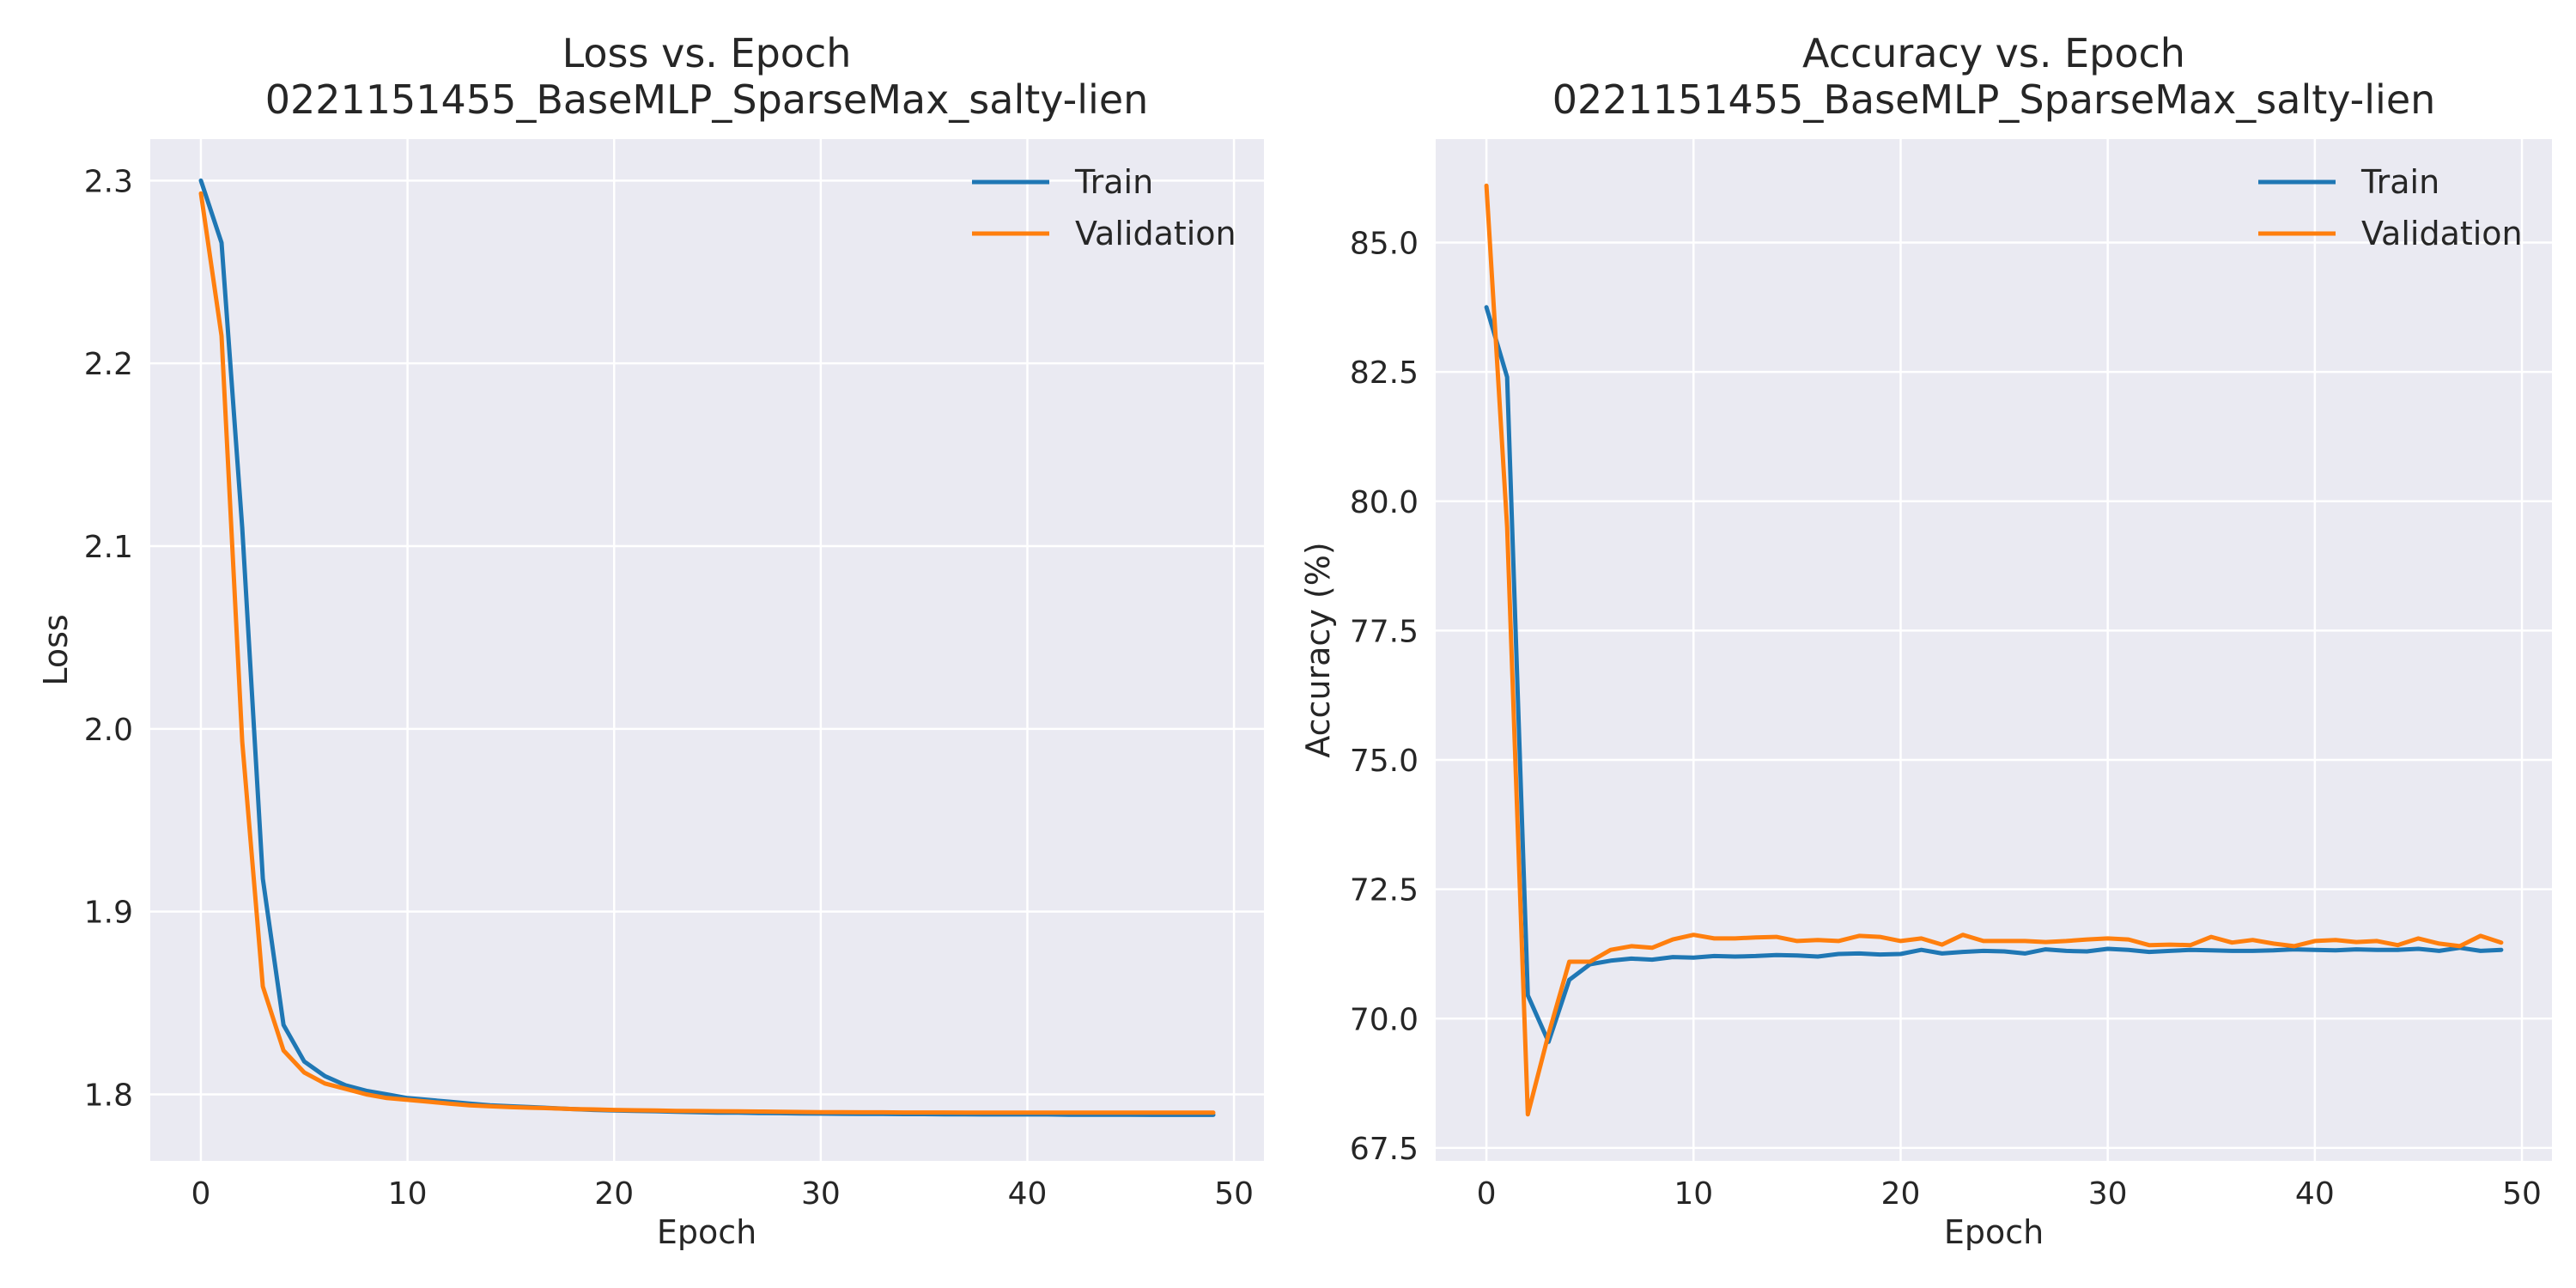 The height and width of the screenshot is (1288, 2576). What do you see at coordinates (2108, 1194) in the screenshot?
I see `accuracy-x-tick-label: 30` at bounding box center [2108, 1194].